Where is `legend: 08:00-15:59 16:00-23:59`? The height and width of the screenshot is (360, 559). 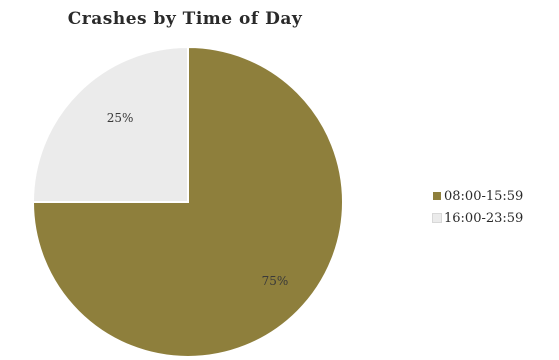
legend: 08:00-15:59 16:00-23:59 is located at coordinates (478, 207).